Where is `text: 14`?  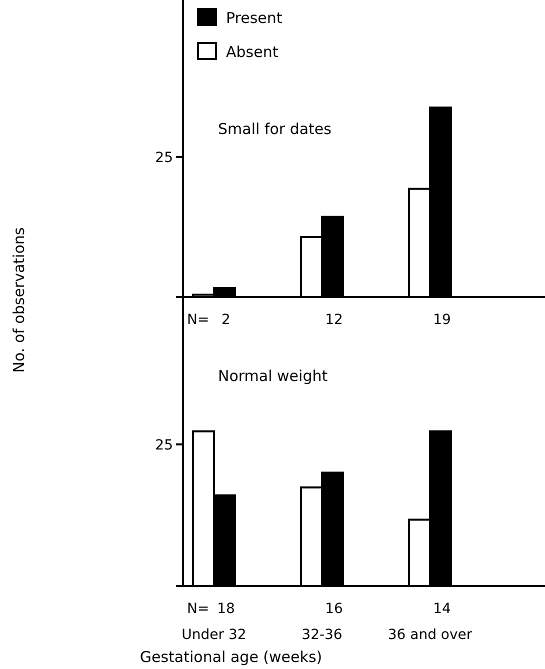 text: 14 is located at coordinates (442, 609).